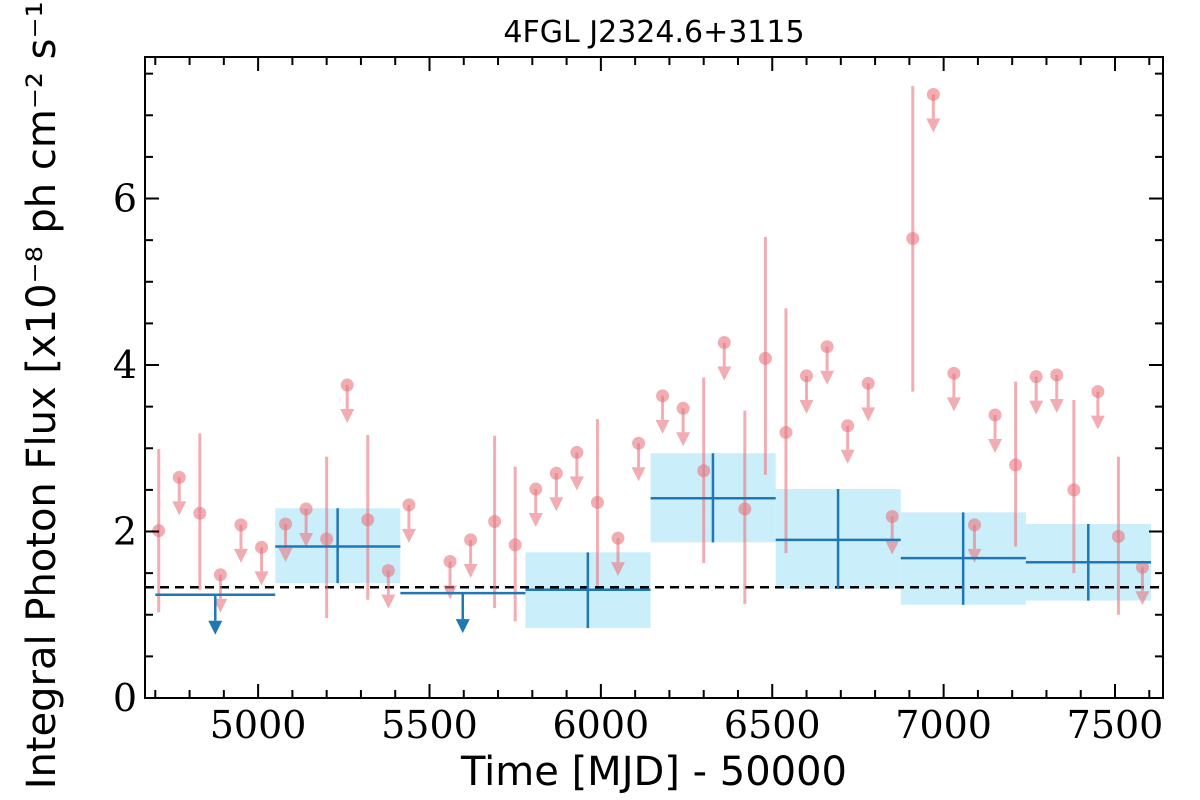 This screenshot has width=1200, height=800. What do you see at coordinates (125, 365) in the screenshot?
I see `y-tick-label: 4` at bounding box center [125, 365].